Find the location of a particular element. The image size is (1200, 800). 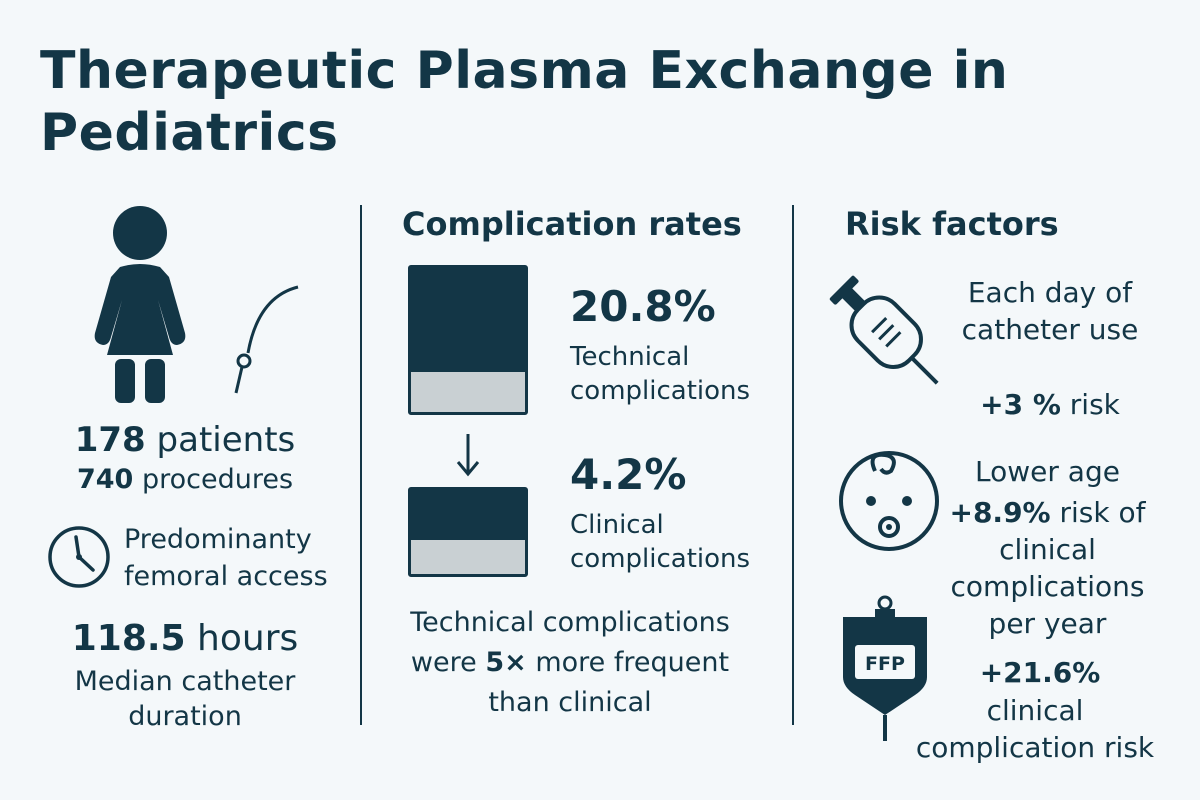

technical-label: Technical complications is located at coordinates (660, 374).